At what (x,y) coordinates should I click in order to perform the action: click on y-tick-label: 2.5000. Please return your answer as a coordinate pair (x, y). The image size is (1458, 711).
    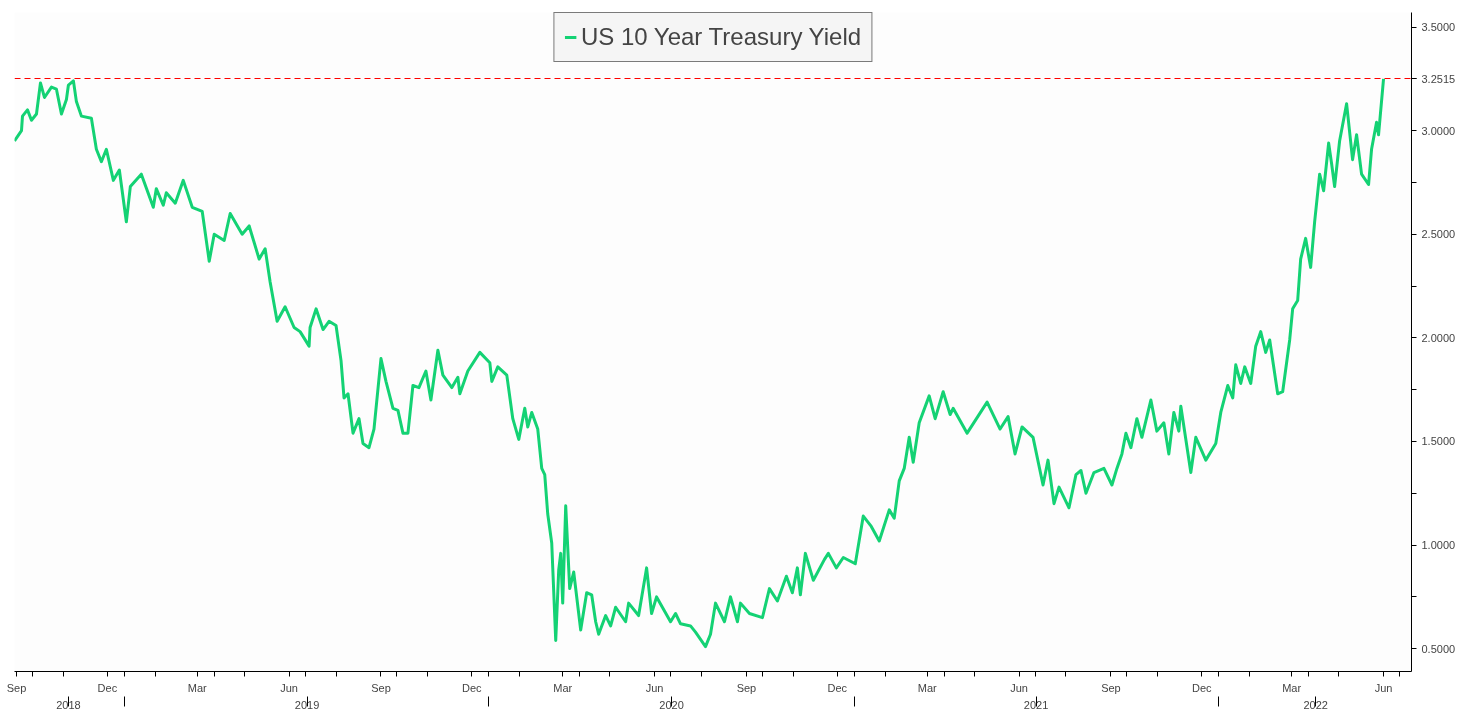
    Looking at the image, I should click on (1438, 234).